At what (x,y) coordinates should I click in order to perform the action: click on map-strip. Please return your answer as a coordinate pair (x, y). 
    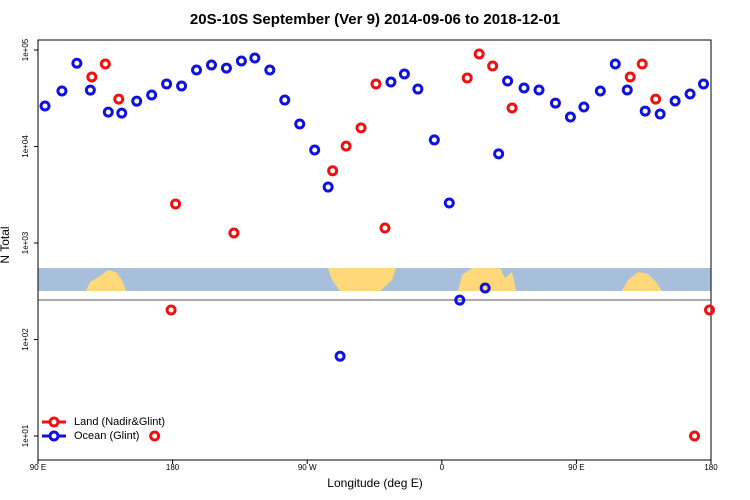
    Looking at the image, I should click on (374, 279).